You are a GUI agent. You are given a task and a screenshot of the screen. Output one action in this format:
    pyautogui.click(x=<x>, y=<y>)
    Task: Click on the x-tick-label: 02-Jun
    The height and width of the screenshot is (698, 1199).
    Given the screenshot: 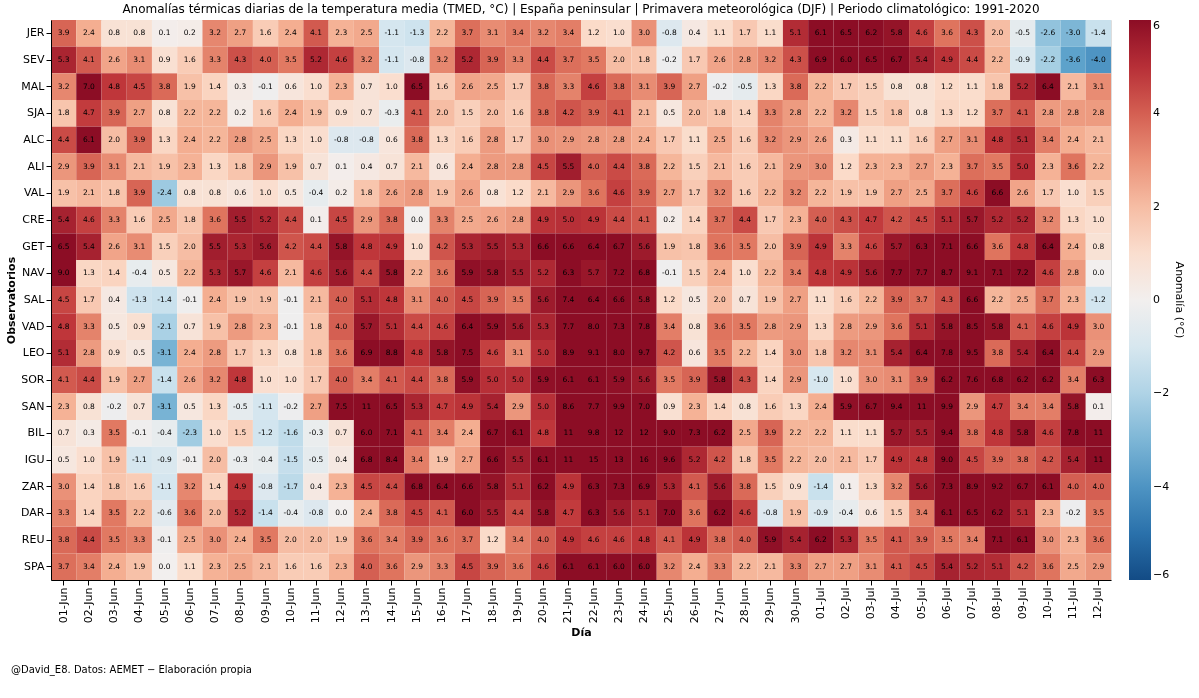 What is the action you would take?
    pyautogui.click(x=88, y=605)
    